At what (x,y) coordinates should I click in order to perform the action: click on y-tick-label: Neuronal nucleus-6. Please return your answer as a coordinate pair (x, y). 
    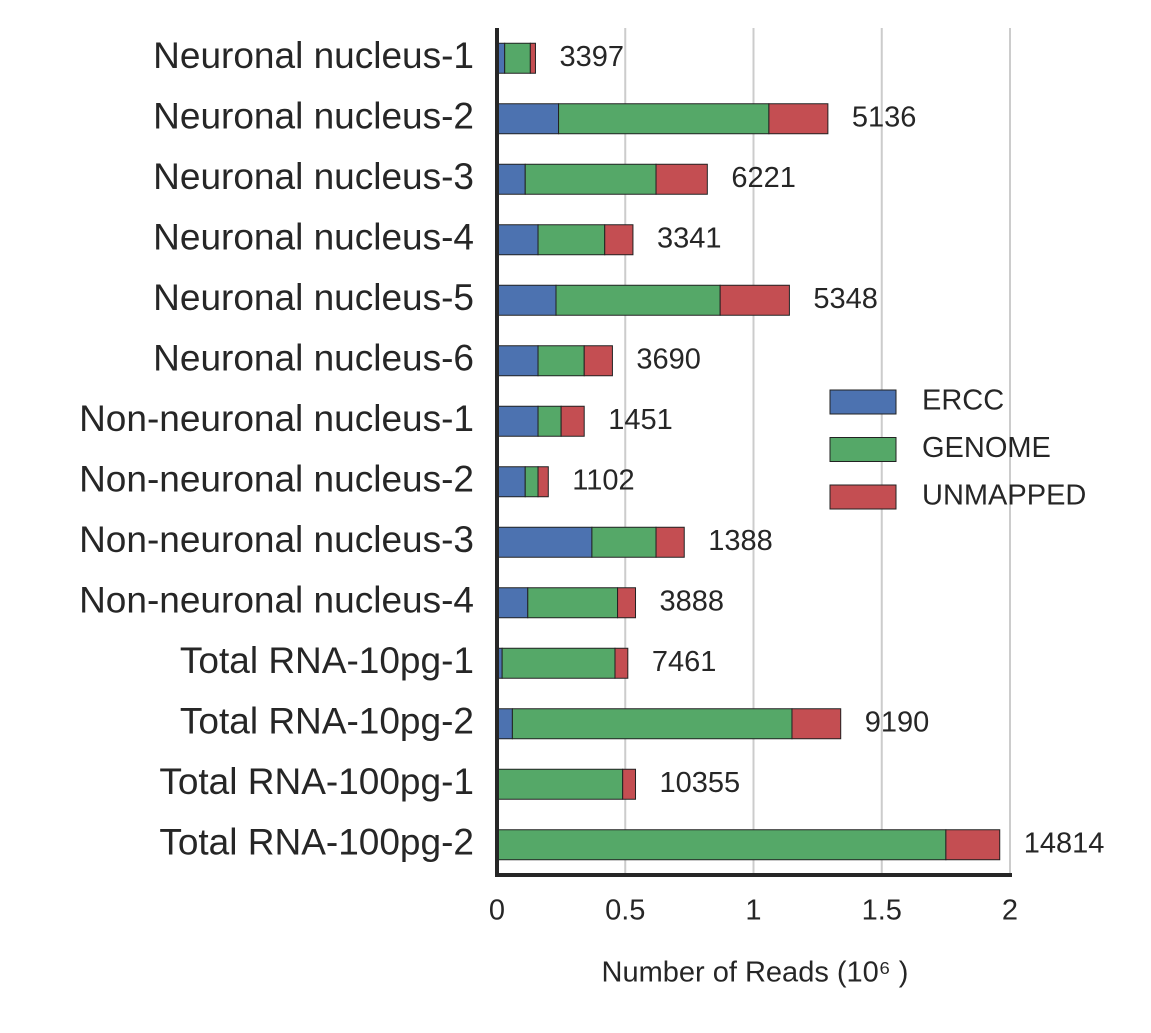
    Looking at the image, I should click on (313, 358).